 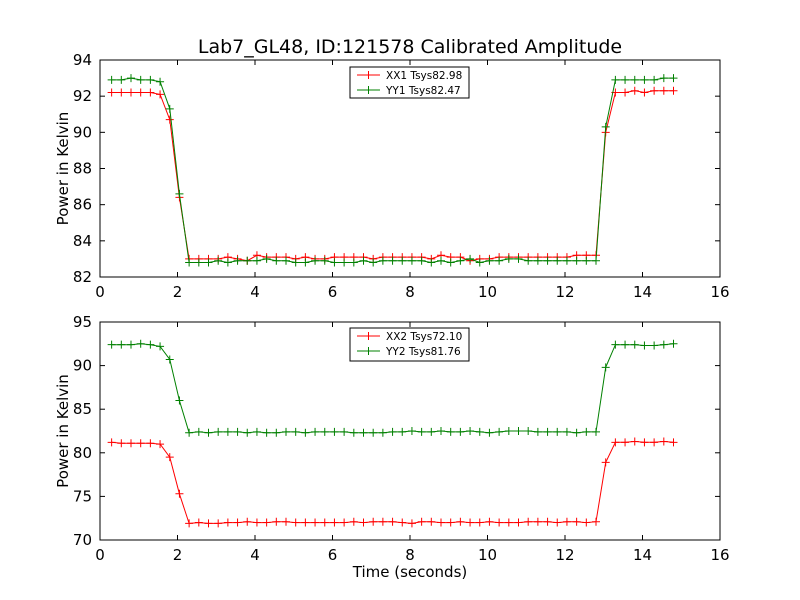 What do you see at coordinates (82, 366) in the screenshot?
I see `y-tick-label: 90` at bounding box center [82, 366].